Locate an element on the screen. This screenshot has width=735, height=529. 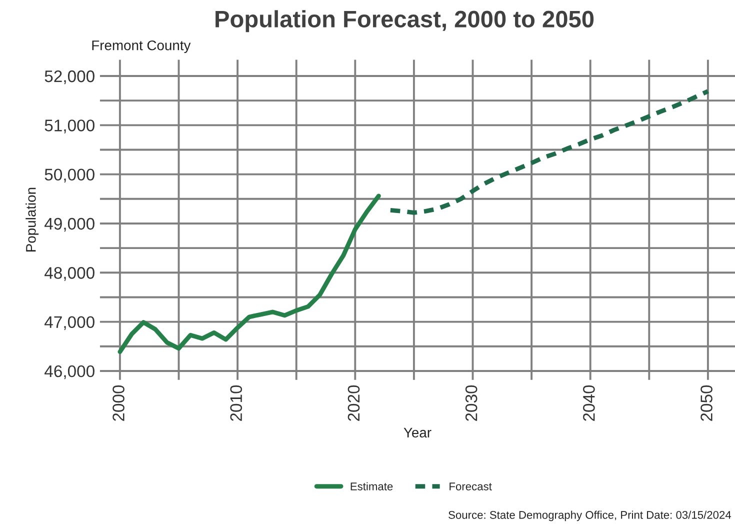
x-tick-label: 2040 is located at coordinates (589, 403).